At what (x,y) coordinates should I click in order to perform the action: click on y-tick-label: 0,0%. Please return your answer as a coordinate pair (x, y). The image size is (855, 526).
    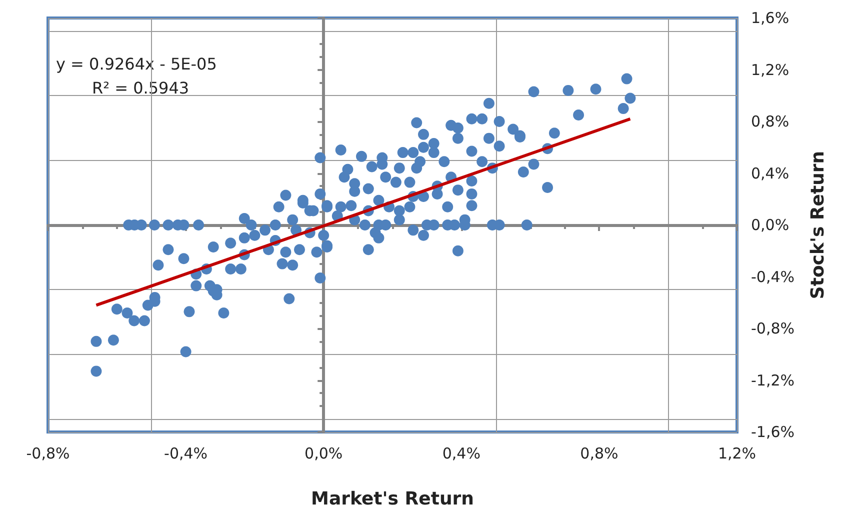
    Looking at the image, I should click on (770, 225).